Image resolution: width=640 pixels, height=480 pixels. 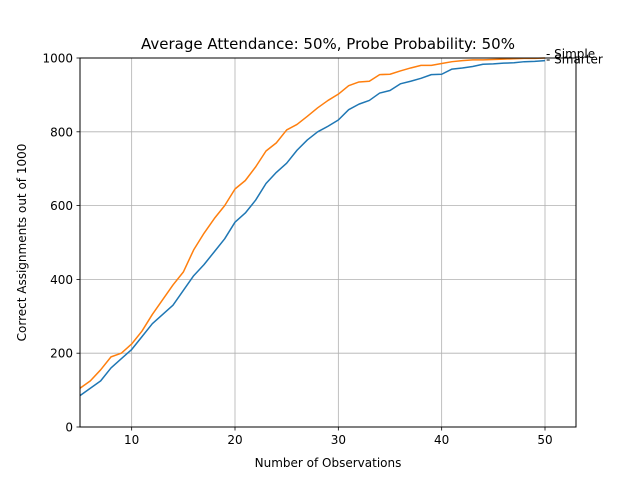 I want to click on x-tick-label: 40, so click(x=441, y=440).